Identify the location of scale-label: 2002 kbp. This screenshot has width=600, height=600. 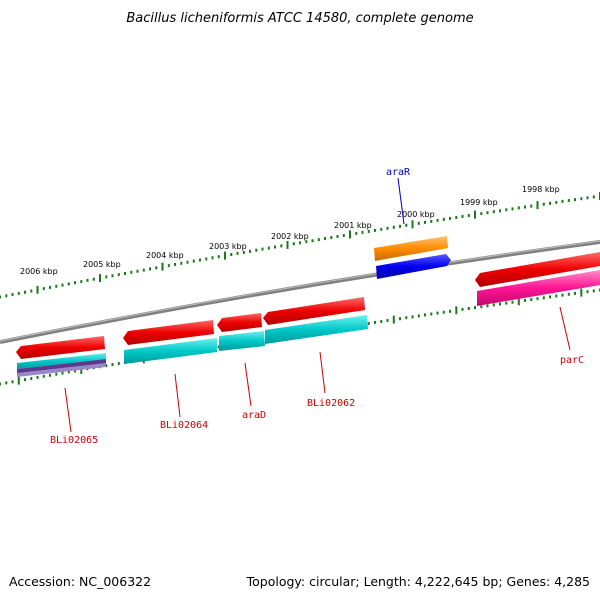
(290, 236).